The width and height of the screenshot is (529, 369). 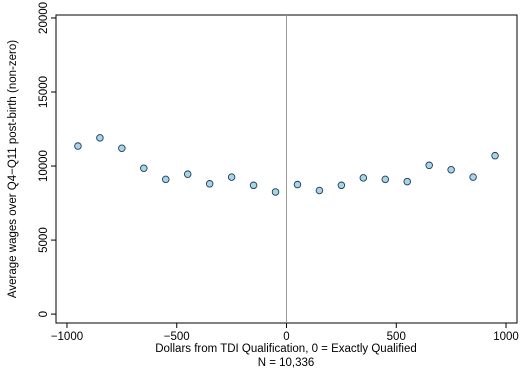 I want to click on data-points, so click(x=286, y=165).